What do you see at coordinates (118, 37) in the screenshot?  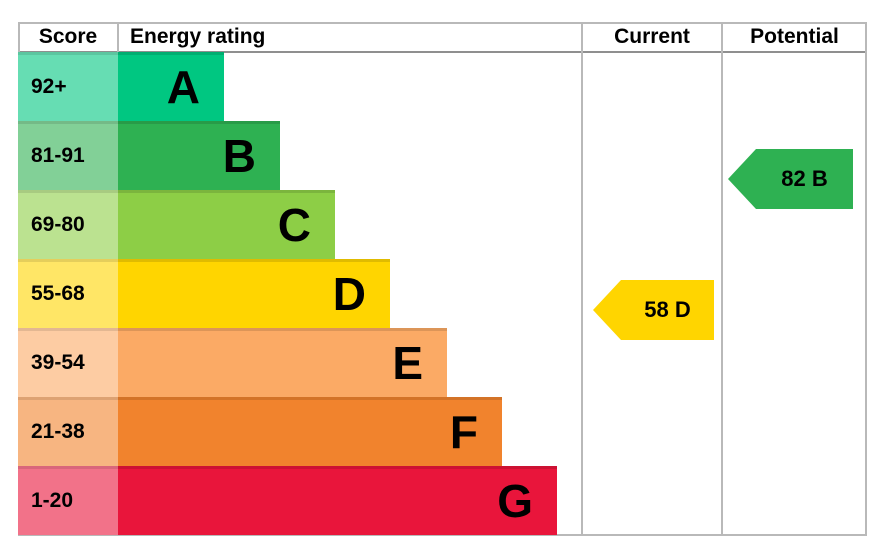 I see `score-column-divider` at bounding box center [118, 37].